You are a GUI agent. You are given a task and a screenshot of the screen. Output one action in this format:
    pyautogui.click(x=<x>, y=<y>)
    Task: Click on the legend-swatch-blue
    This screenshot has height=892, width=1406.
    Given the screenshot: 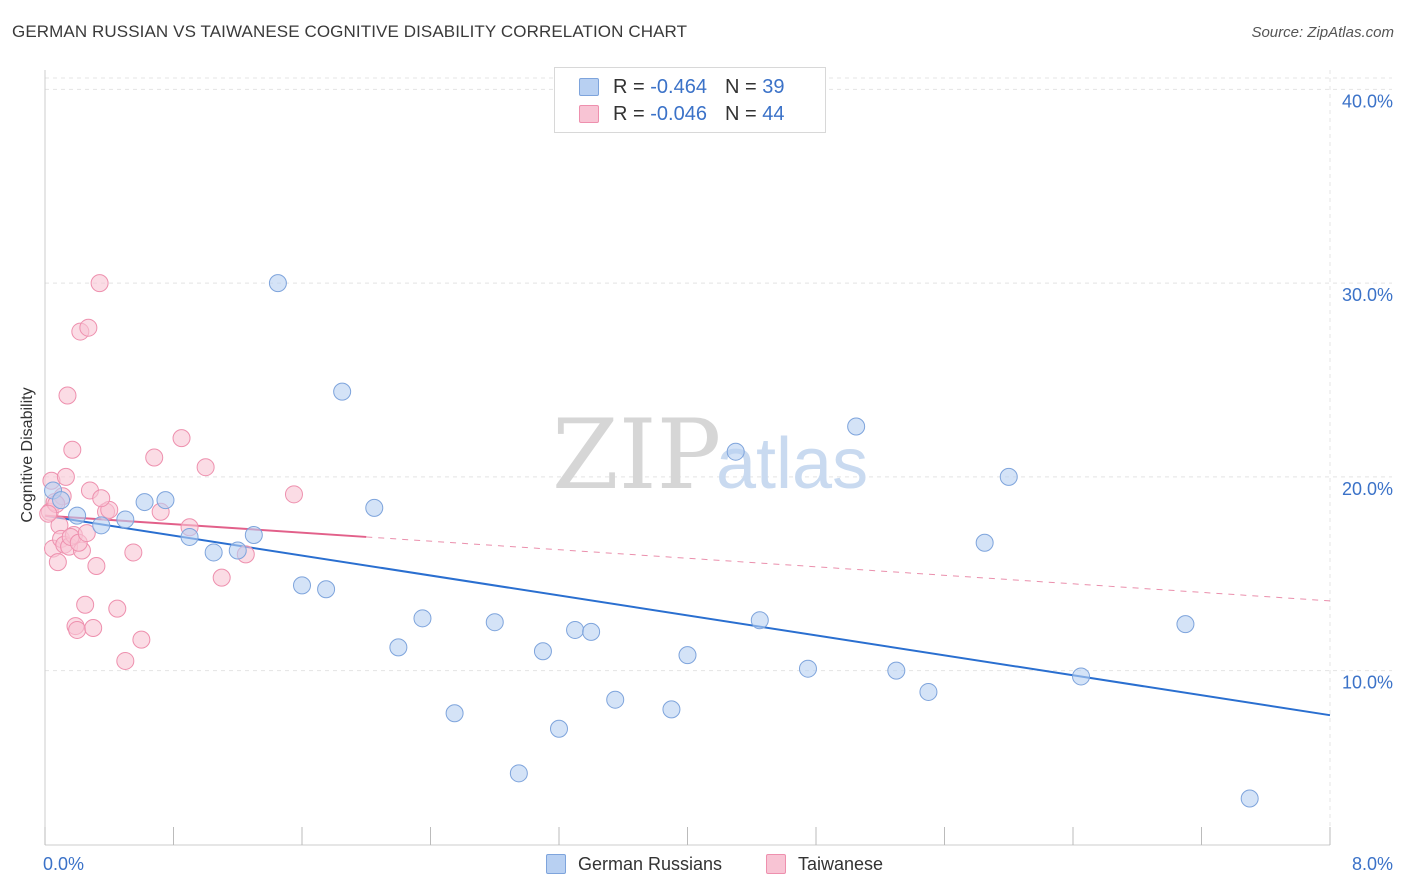 What is the action you would take?
    pyautogui.click(x=589, y=87)
    